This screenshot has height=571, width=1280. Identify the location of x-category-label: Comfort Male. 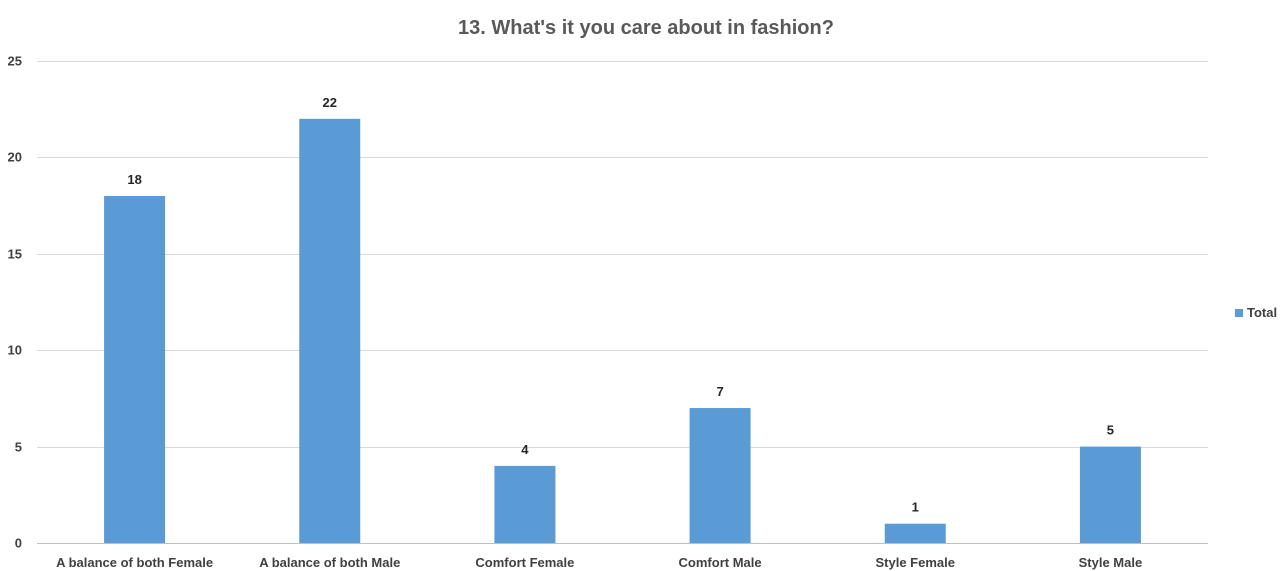
(720, 562).